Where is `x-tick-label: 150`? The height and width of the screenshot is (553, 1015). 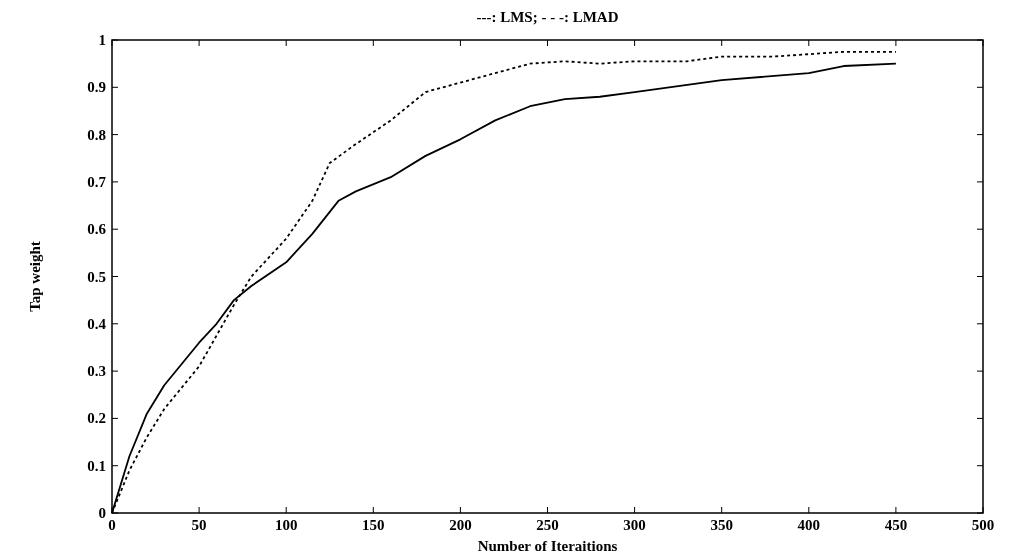
x-tick-label: 150 is located at coordinates (373, 525).